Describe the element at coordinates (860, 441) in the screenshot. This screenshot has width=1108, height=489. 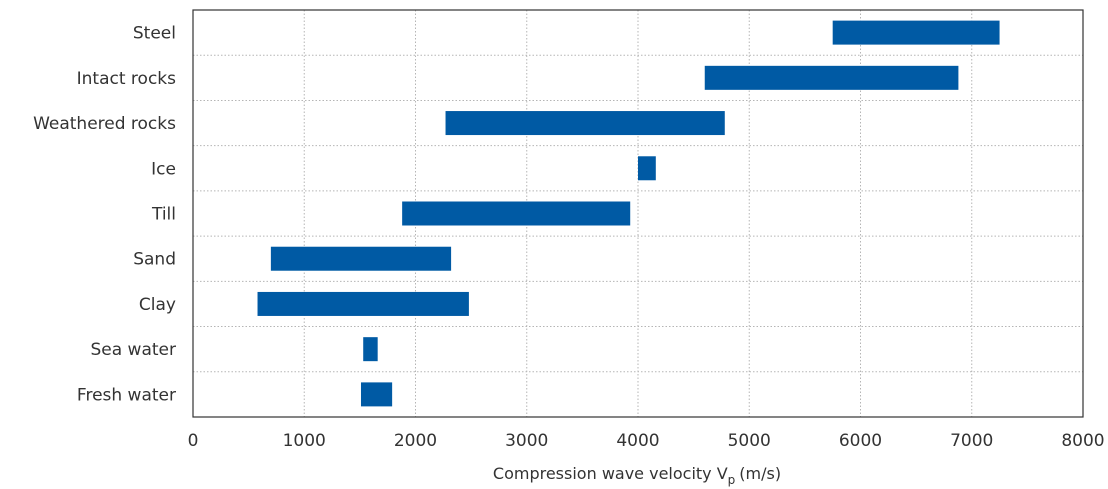
I see `x-tick-label-6000: 6000` at that location.